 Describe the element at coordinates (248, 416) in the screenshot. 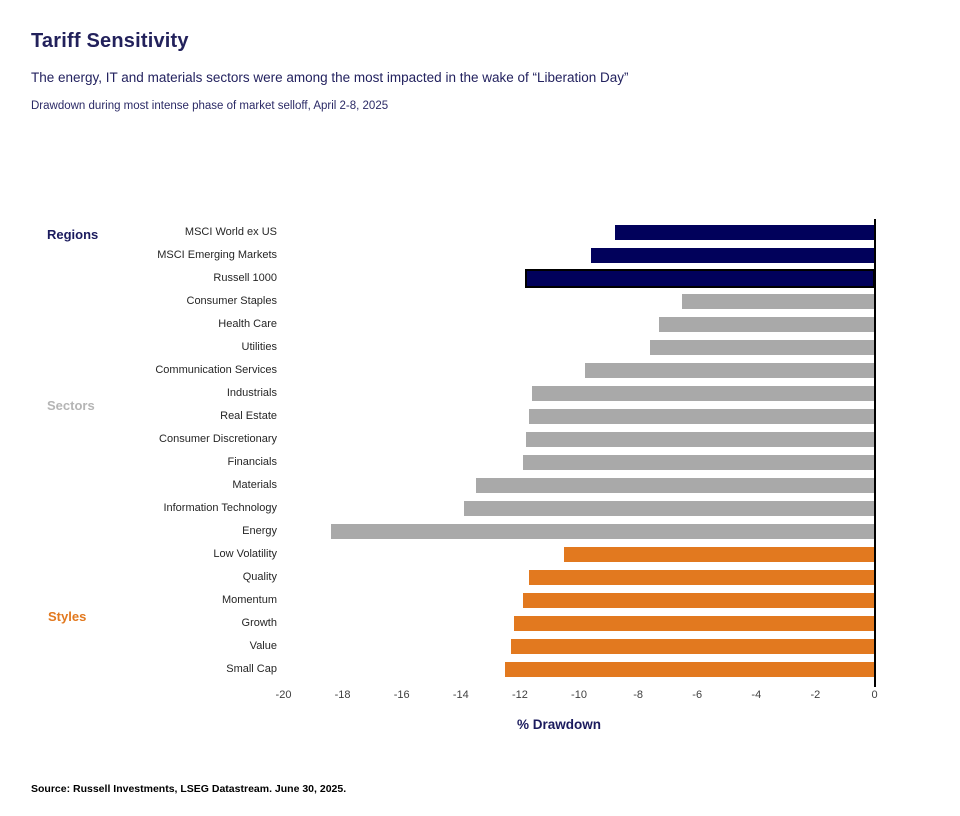

I see `category-label: Real Estate` at that location.